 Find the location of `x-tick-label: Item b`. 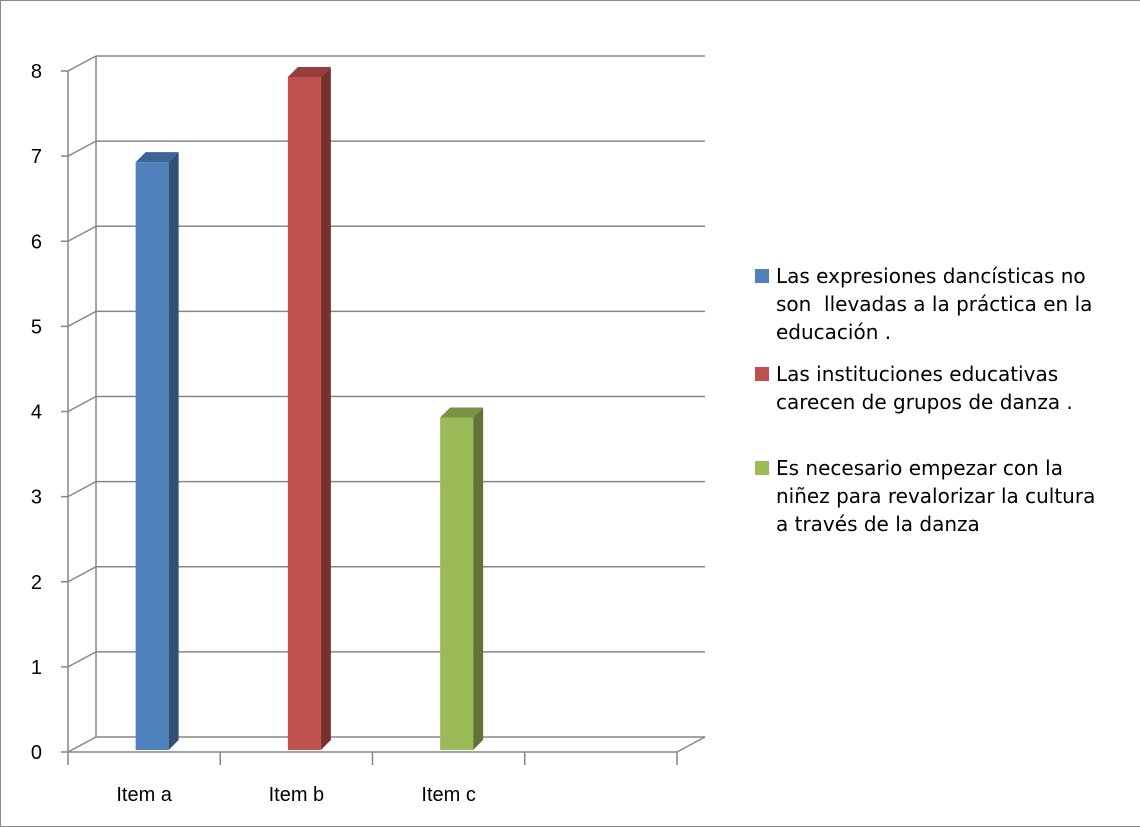

x-tick-label: Item b is located at coordinates (297, 795).